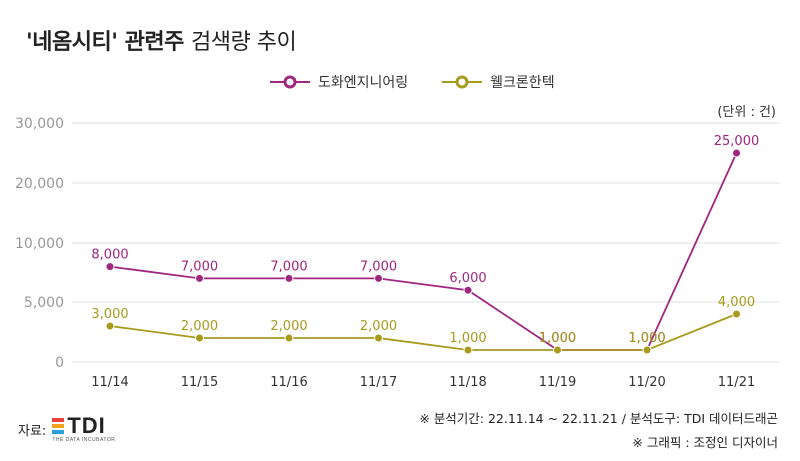 The height and width of the screenshot is (461, 800). Describe the element at coordinates (84, 440) in the screenshot. I see `tdi-logo-subtext: THE DATA INCUBATOR` at that location.